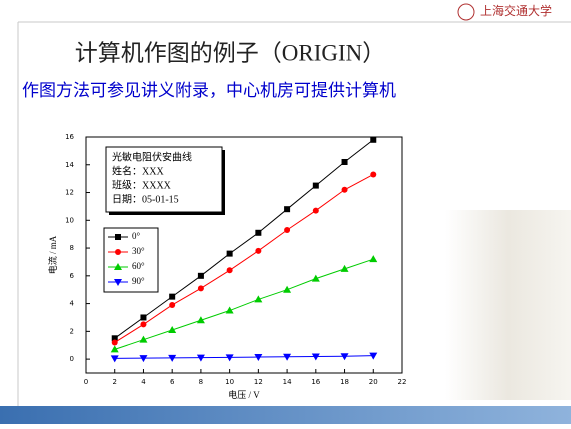 This screenshot has height=429, width=571. I want to click on x-tick-label: 14, so click(287, 382).